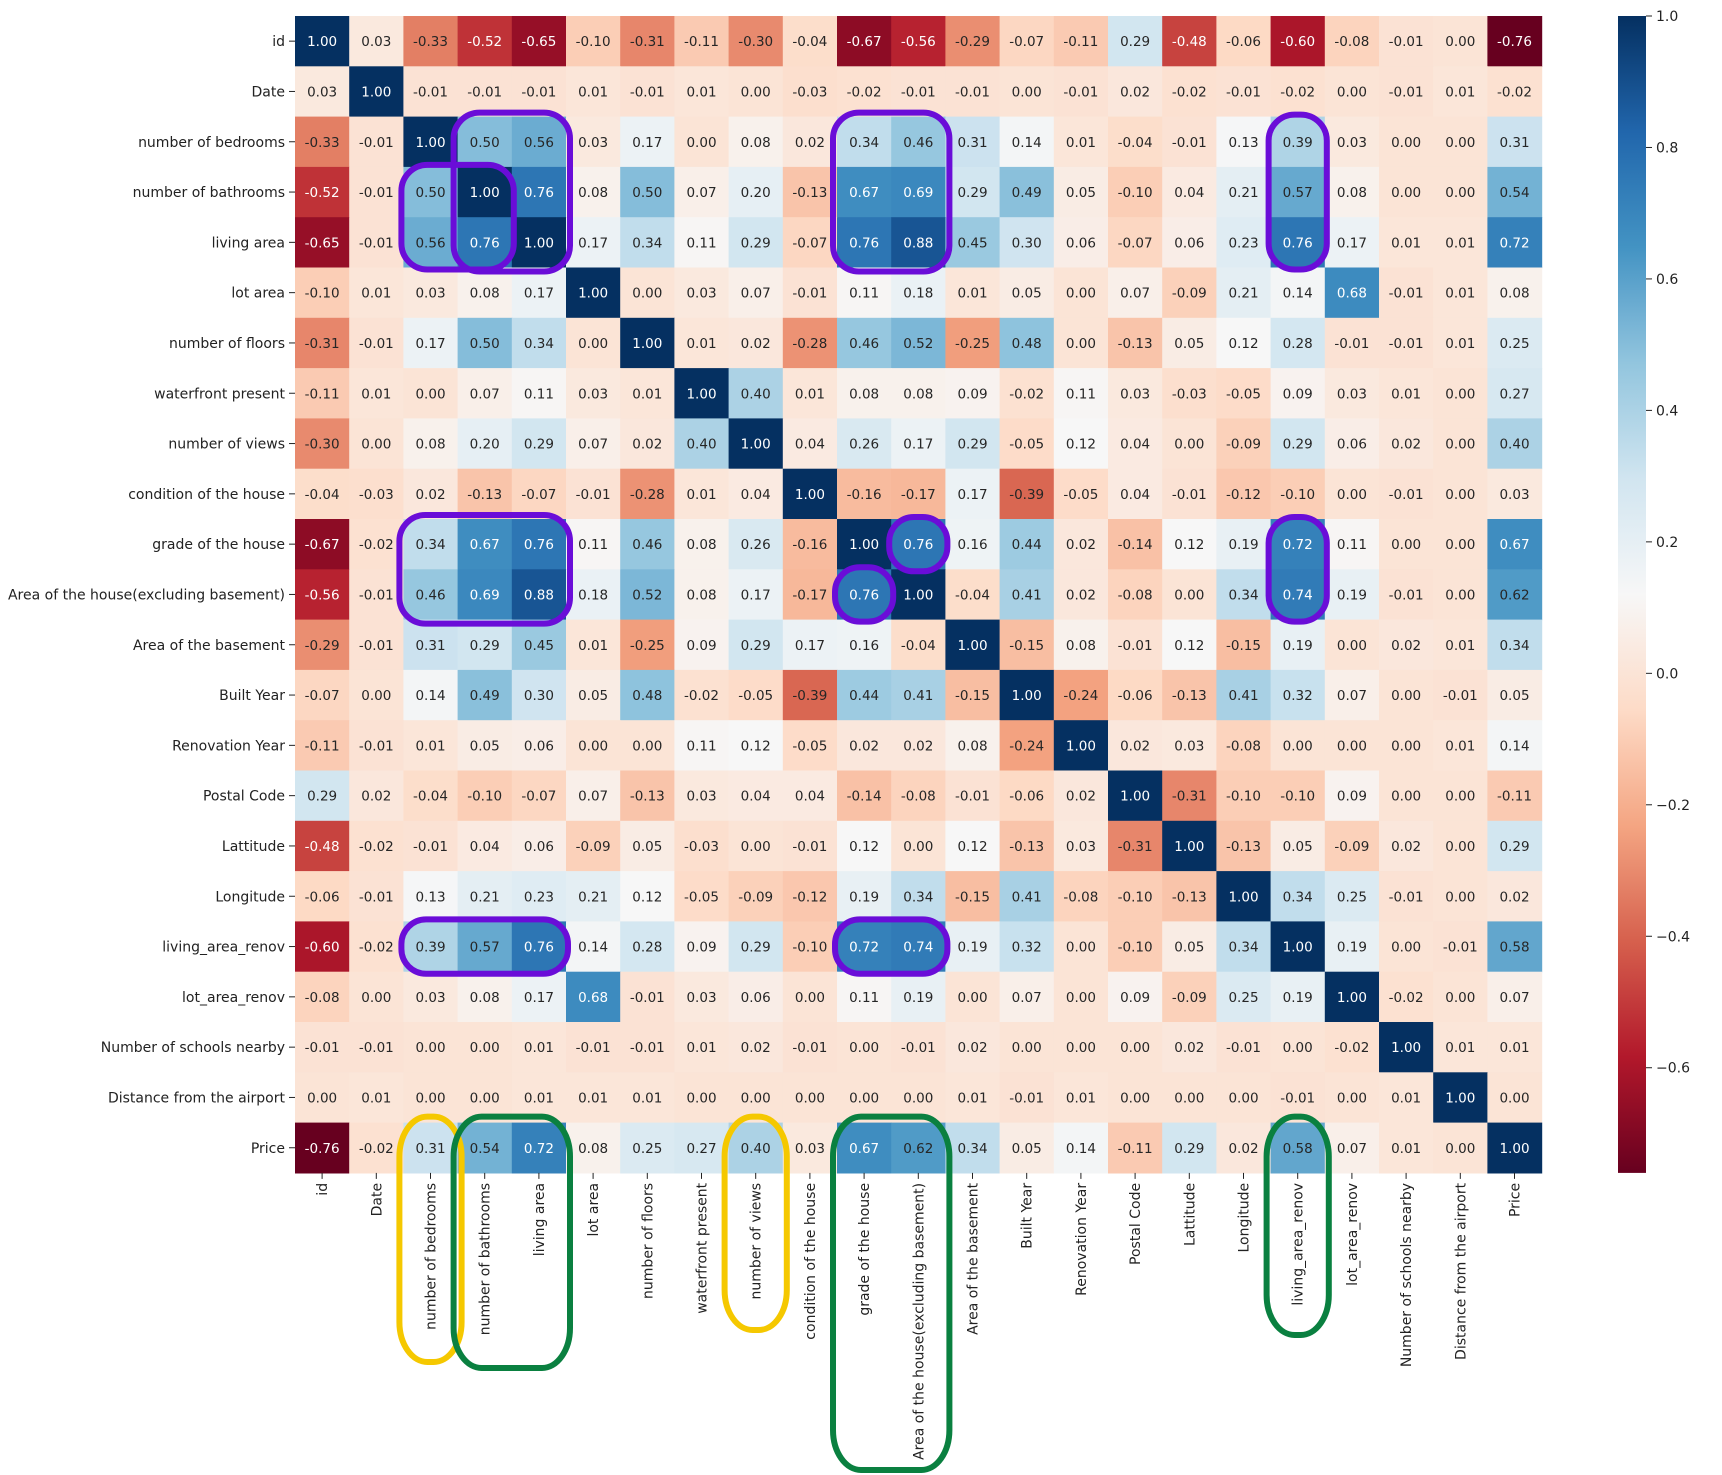 The width and height of the screenshot is (1722, 1475). I want to click on annotation-circle, so click(1297, 569).